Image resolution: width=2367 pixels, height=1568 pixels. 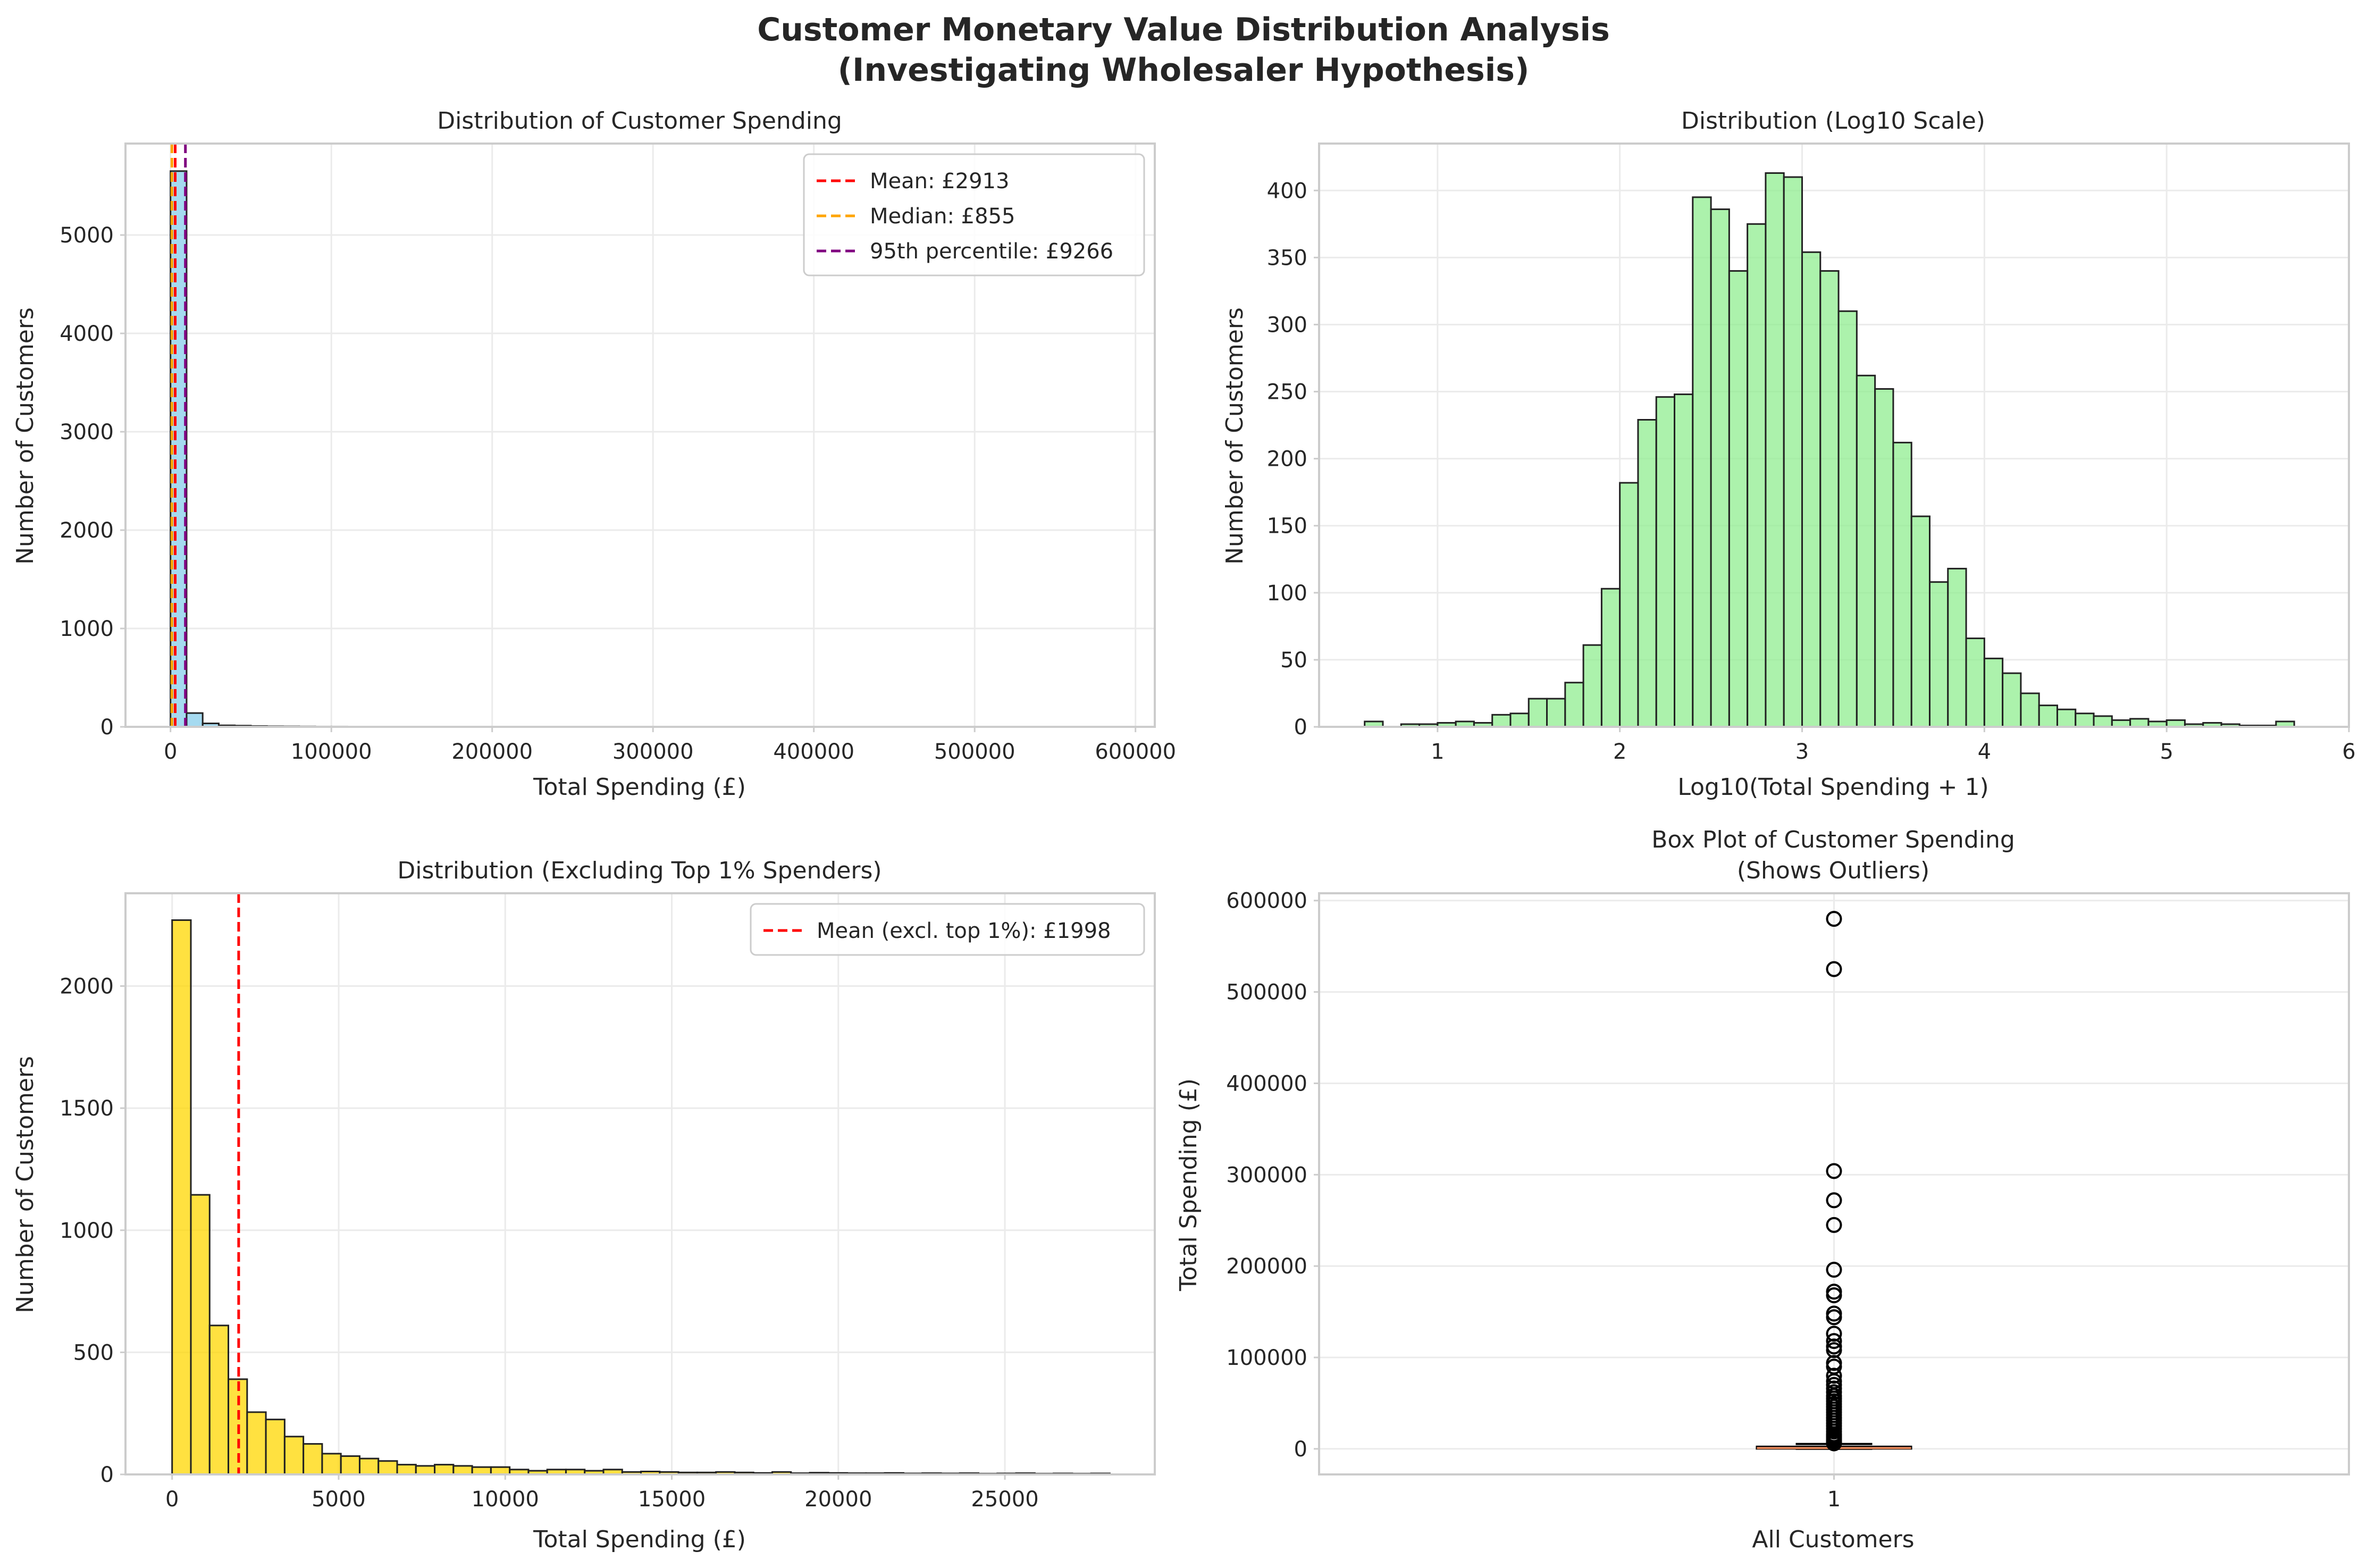 What do you see at coordinates (974, 752) in the screenshot?
I see `x-tick-label: 500000` at bounding box center [974, 752].